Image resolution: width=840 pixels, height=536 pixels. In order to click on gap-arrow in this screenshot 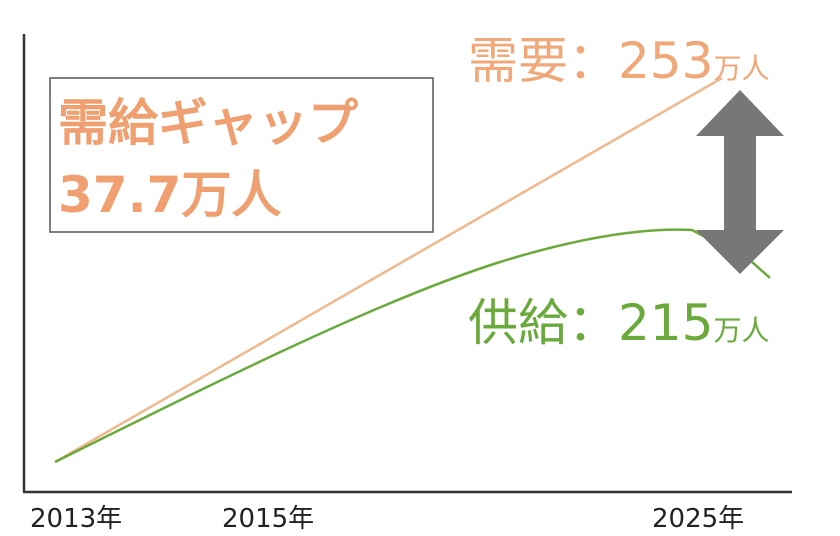, I will do `click(740, 182)`.